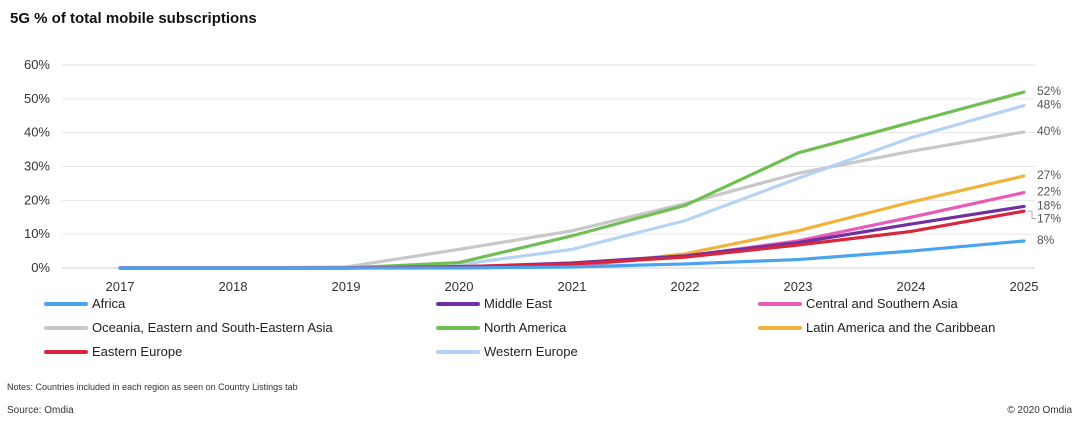 This screenshot has width=1080, height=422. What do you see at coordinates (40, 410) in the screenshot?
I see `source-text: Source: Omdia` at bounding box center [40, 410].